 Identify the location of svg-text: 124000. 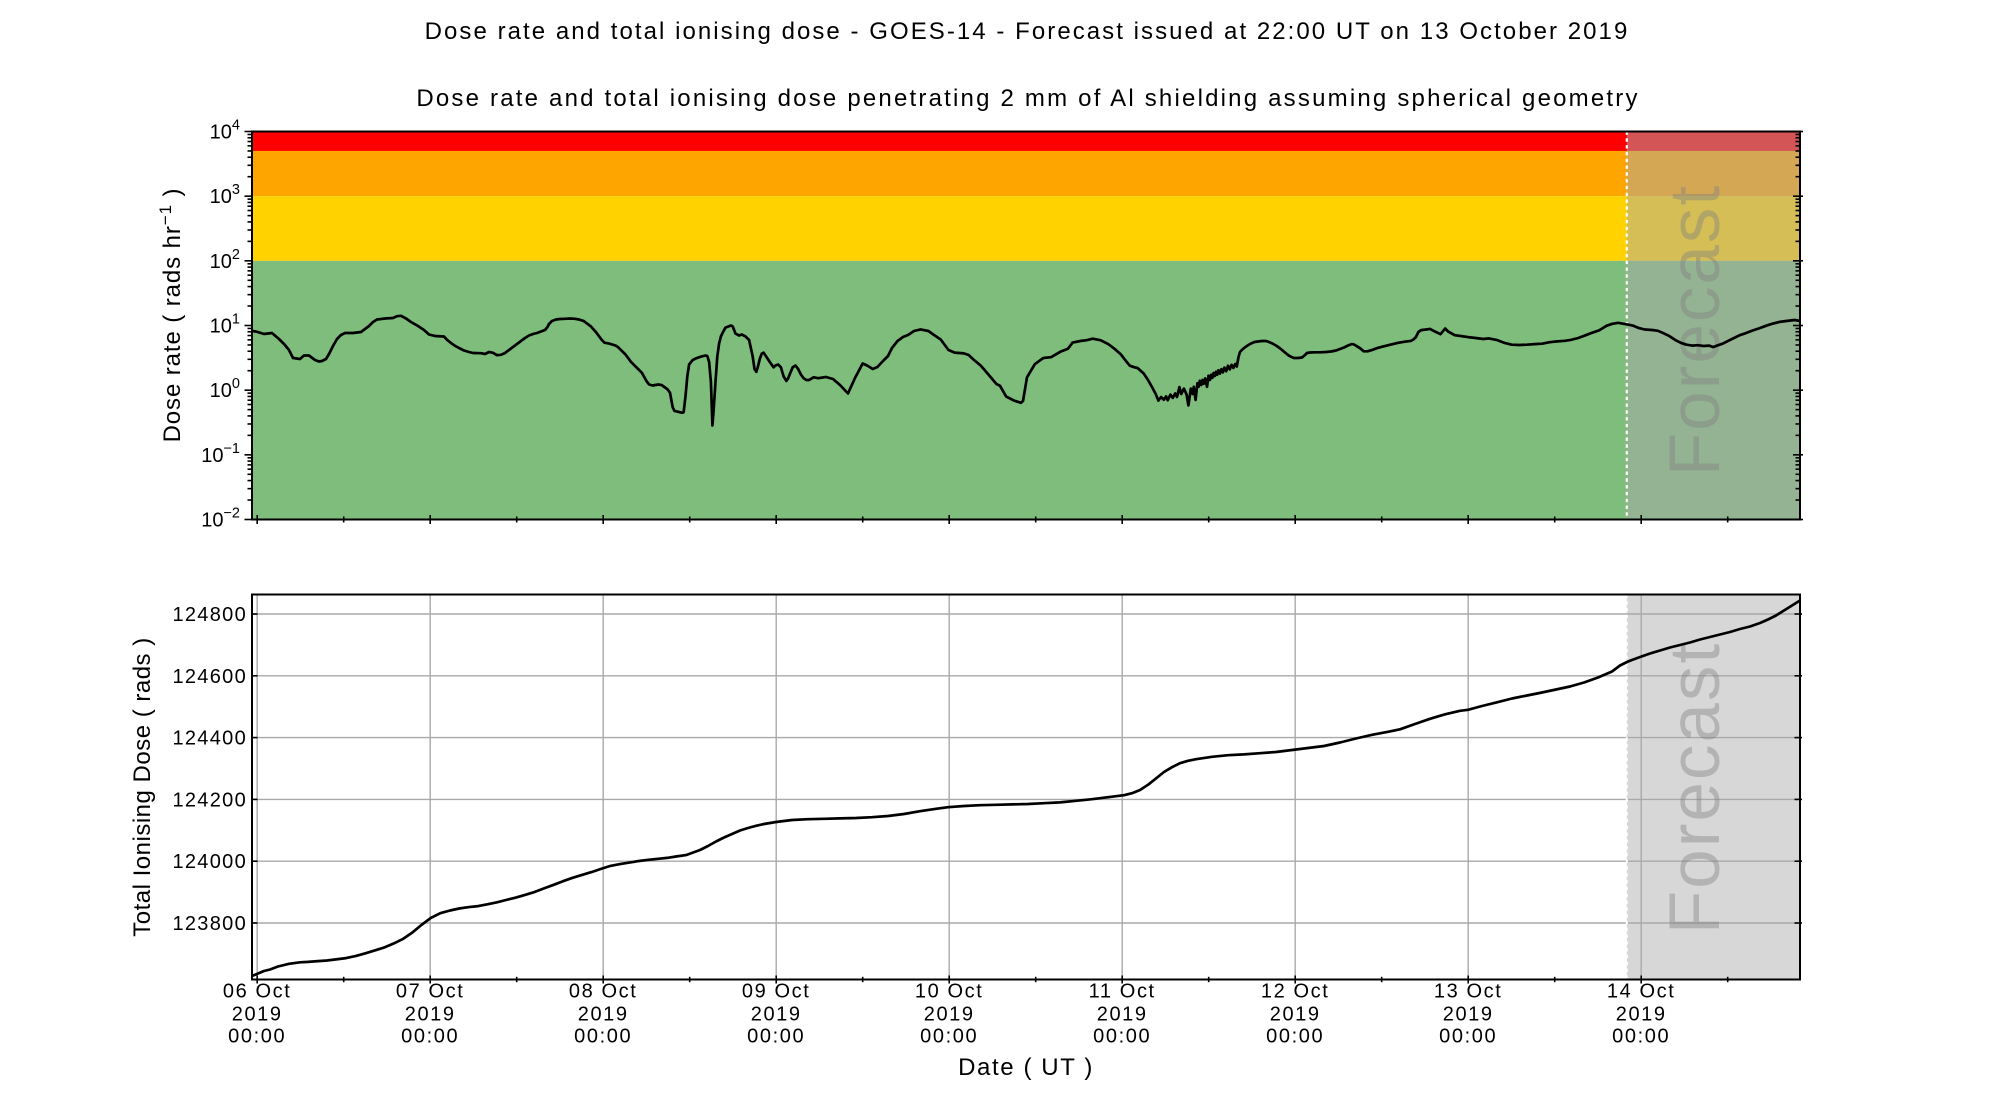
(209, 862).